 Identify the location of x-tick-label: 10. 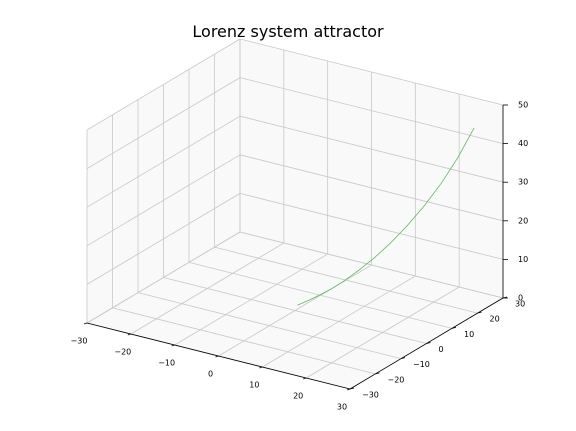
(254, 385).